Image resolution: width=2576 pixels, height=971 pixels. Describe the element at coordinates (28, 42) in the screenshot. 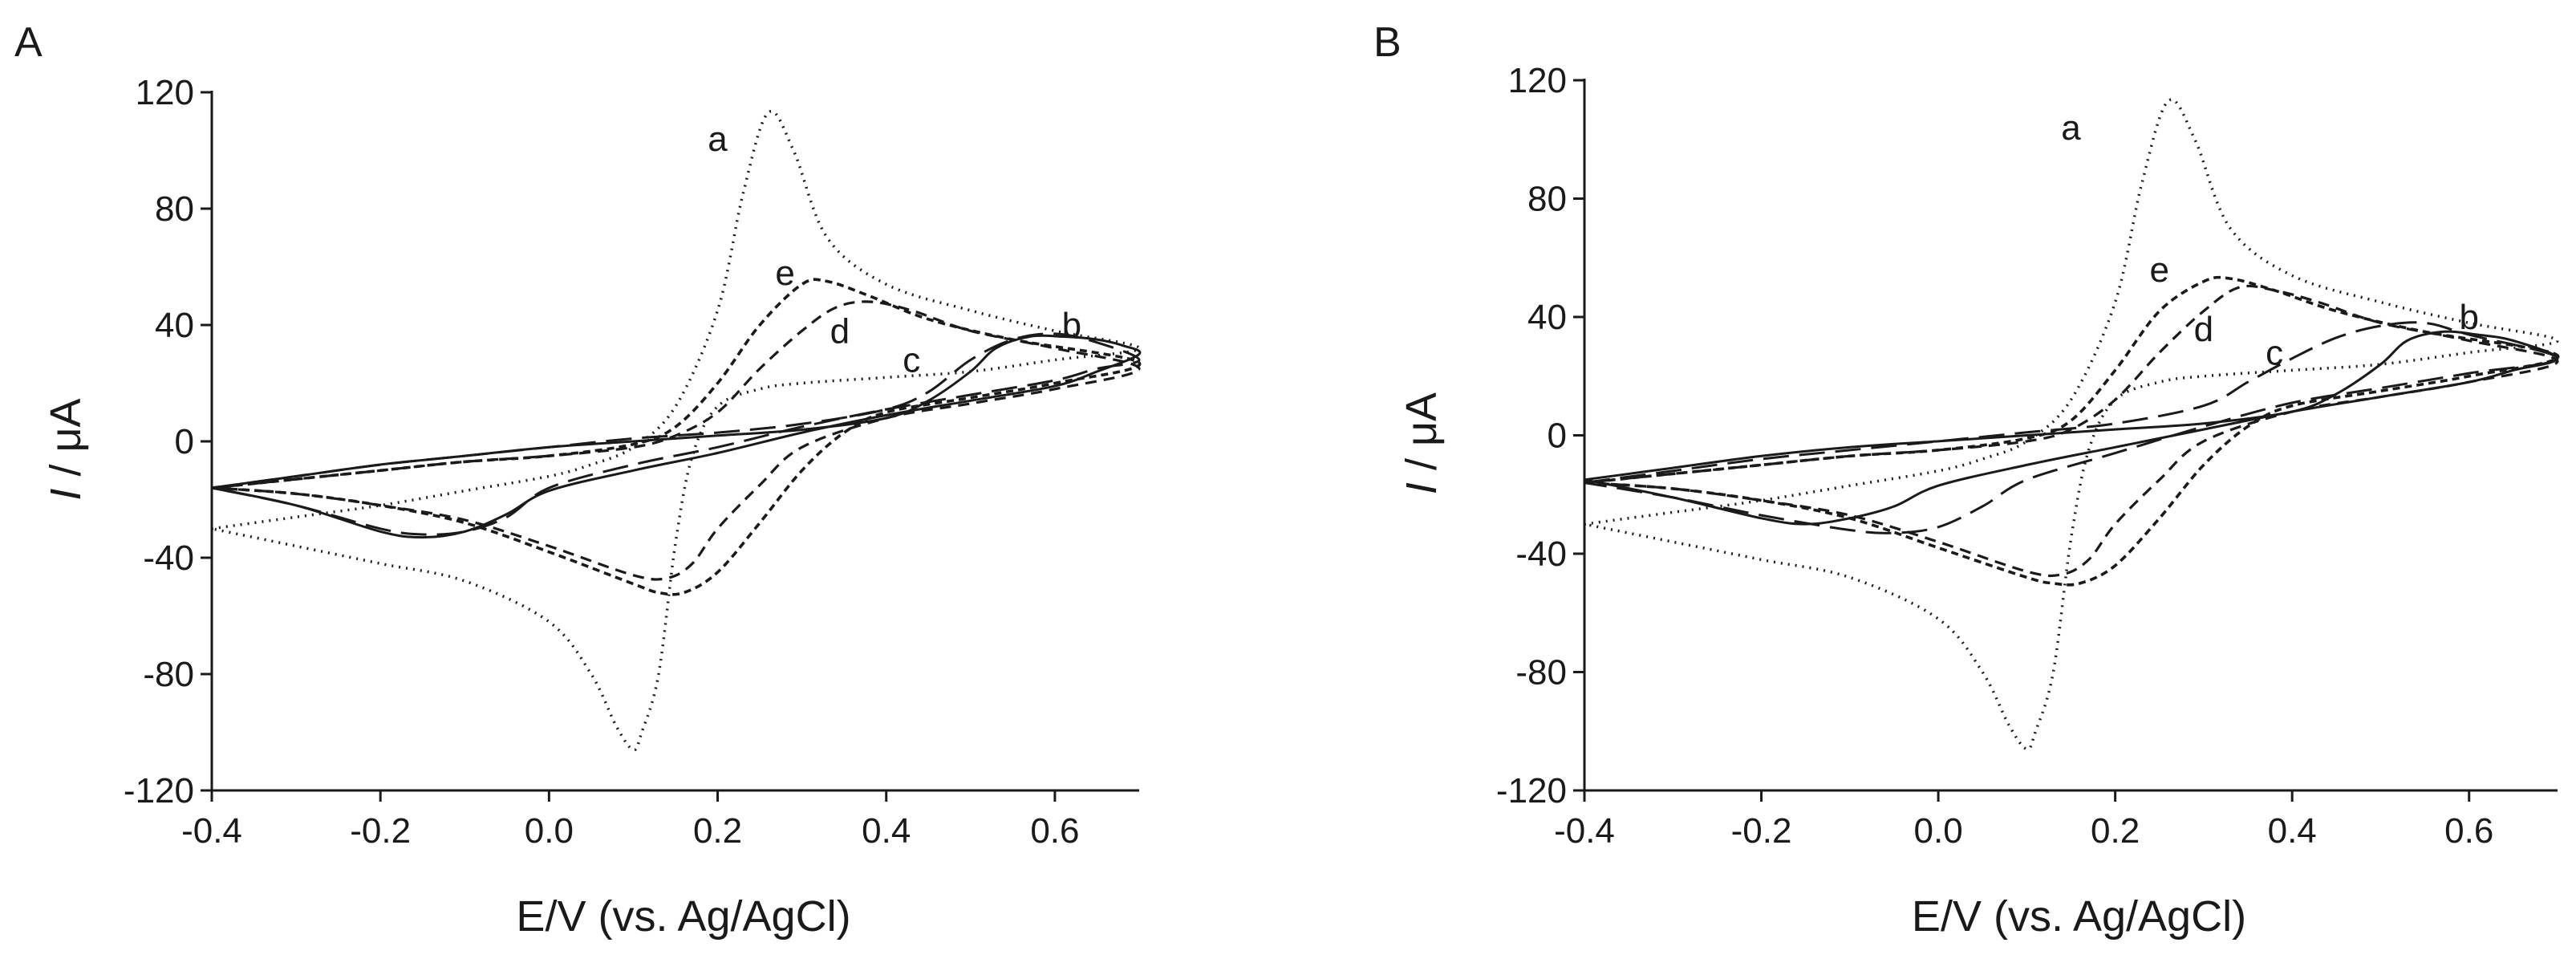

I see `panel-label: A` at that location.